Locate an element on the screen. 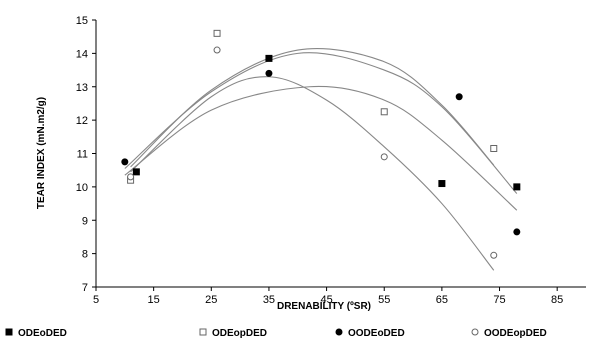 This screenshot has width=595, height=340. legend-label-series-3: OODEoDED is located at coordinates (376, 333).